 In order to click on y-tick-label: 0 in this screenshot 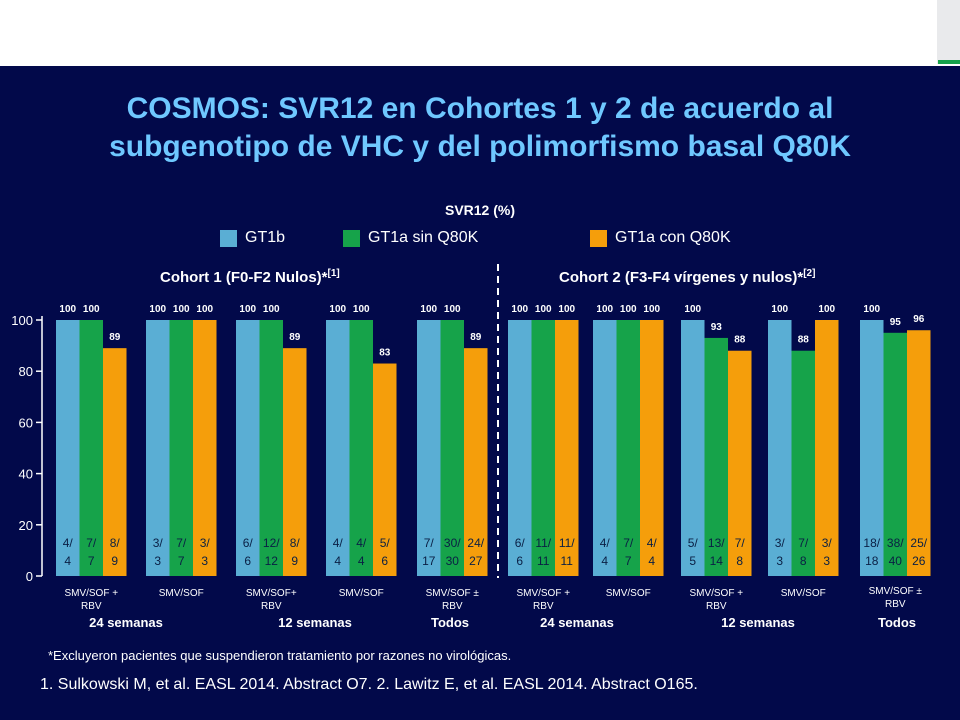, I will do `click(29, 576)`.